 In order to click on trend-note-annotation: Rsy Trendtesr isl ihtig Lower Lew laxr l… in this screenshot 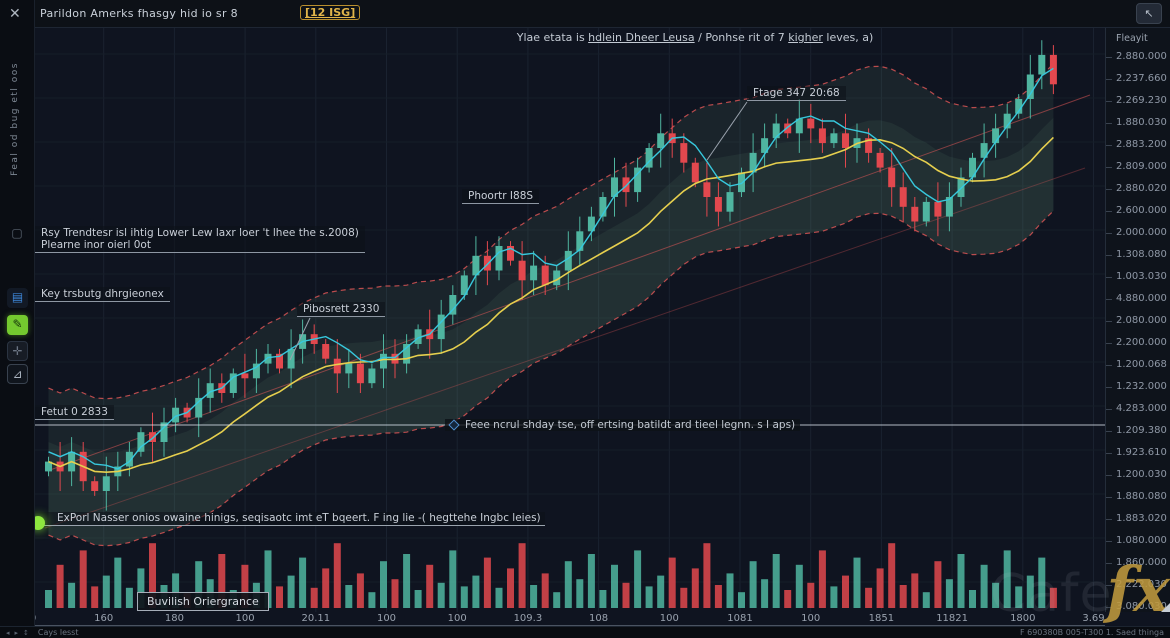, I will do `click(200, 239)`.